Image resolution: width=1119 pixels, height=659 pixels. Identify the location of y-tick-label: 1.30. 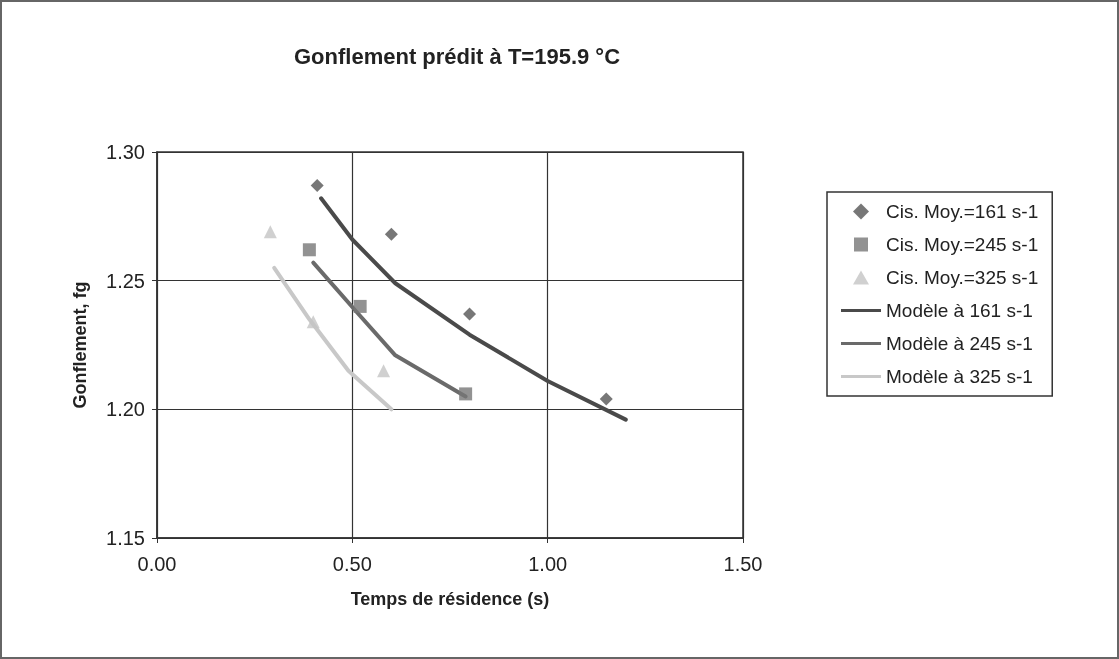
(125, 152).